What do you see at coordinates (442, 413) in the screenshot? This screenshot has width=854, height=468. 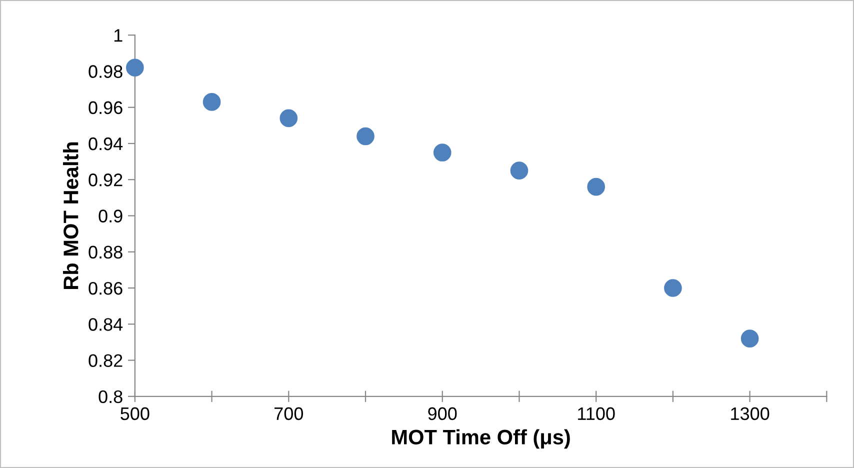 I see `x-tick-label: 900` at bounding box center [442, 413].